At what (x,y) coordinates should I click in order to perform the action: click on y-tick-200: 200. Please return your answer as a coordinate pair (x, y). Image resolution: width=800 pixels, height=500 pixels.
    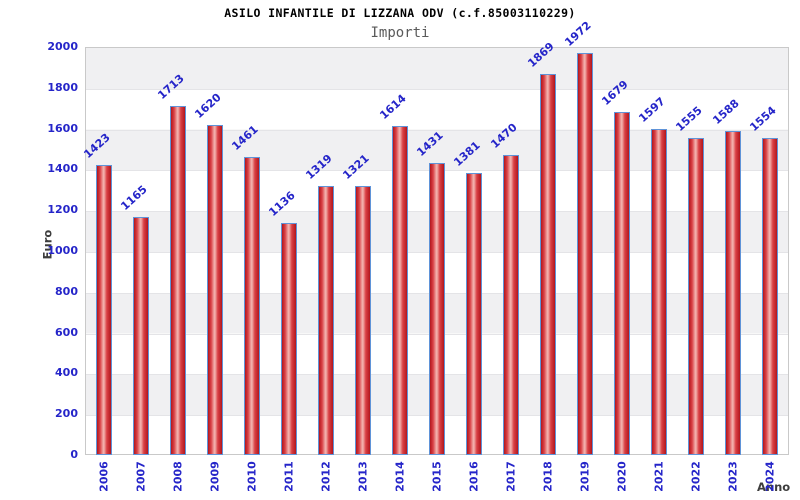
    Looking at the image, I should click on (66, 414).